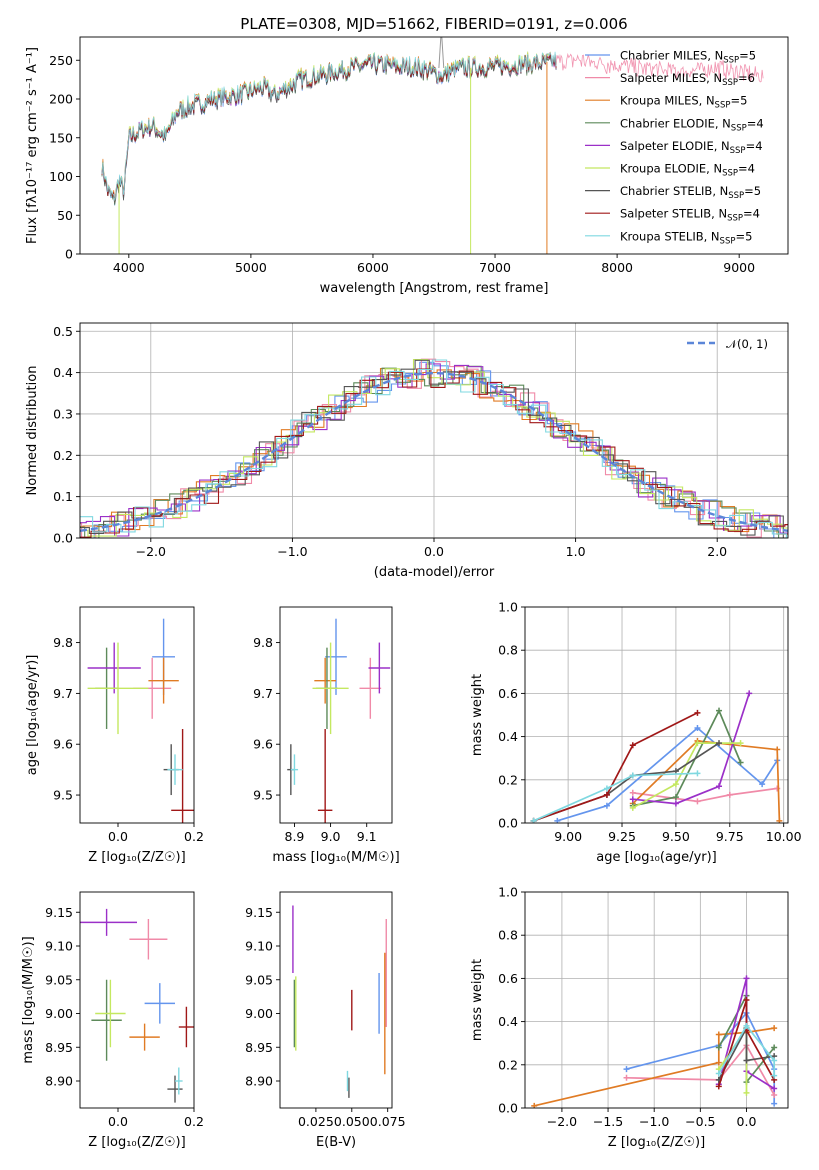  Describe the element at coordinates (675, 146) in the screenshot. I see `legend-model-name: Salpeter ELODIE, N` at that location.